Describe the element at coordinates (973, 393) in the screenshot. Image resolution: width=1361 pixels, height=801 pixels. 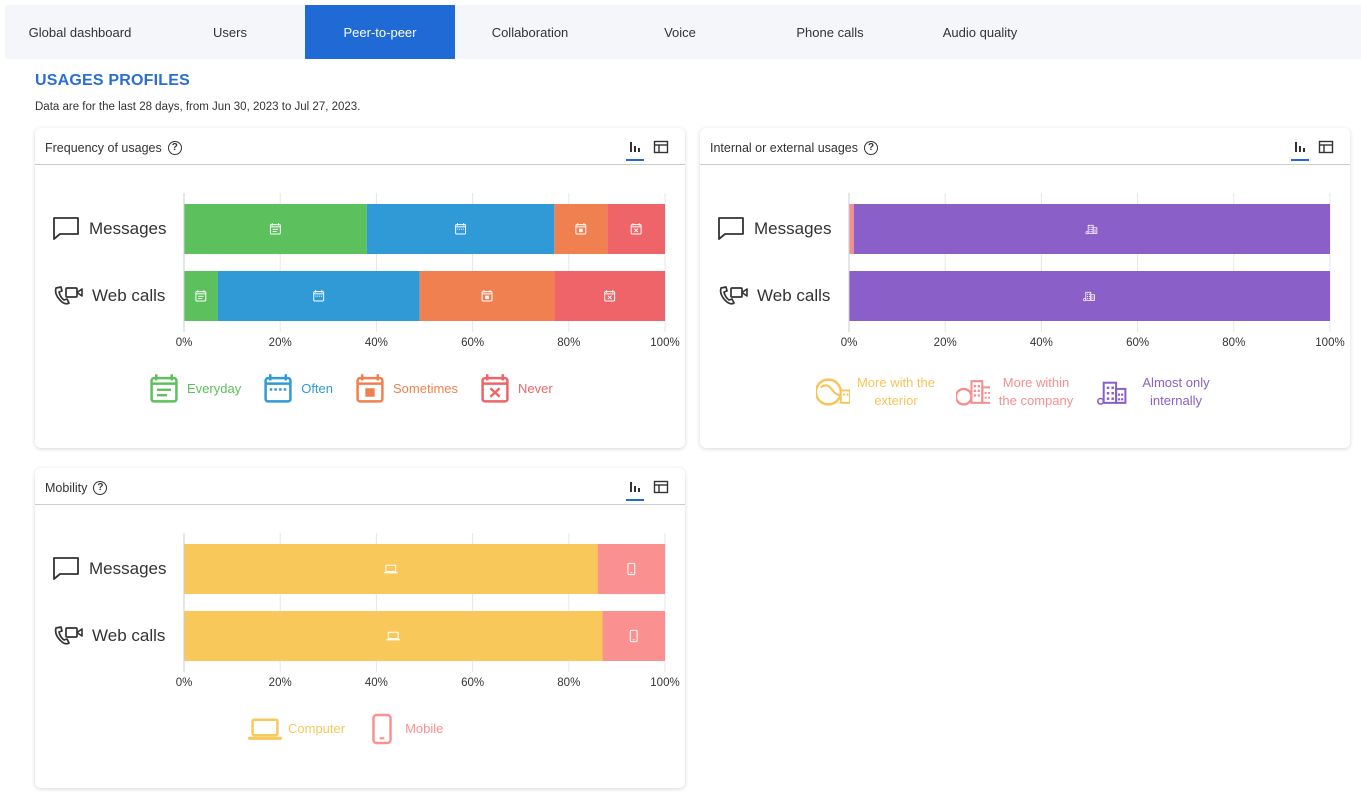
I see `globe-buildings-icon` at that location.